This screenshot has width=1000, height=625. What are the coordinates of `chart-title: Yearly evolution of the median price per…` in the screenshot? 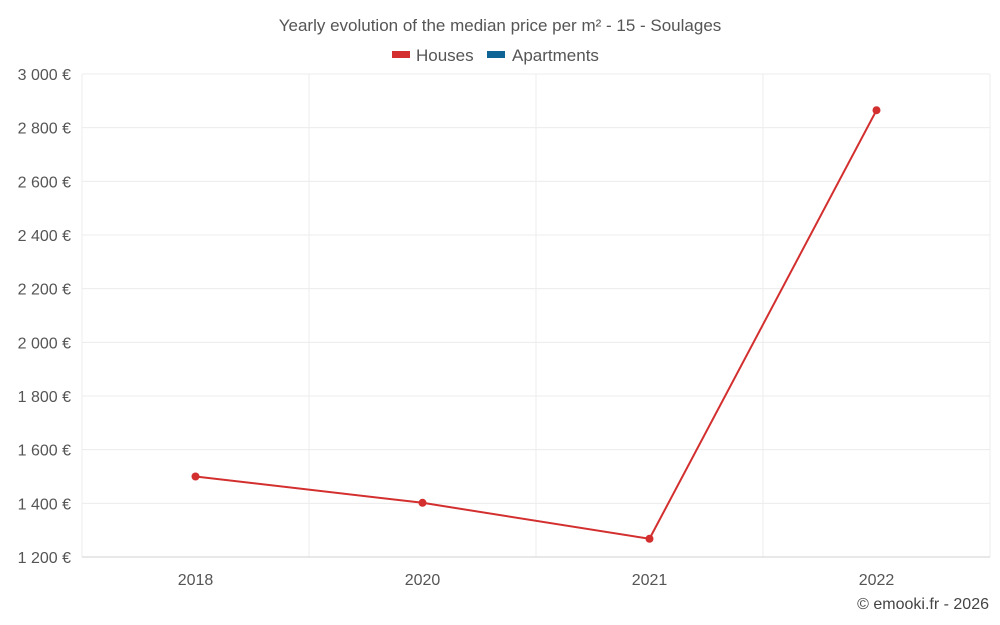 It's located at (500, 25).